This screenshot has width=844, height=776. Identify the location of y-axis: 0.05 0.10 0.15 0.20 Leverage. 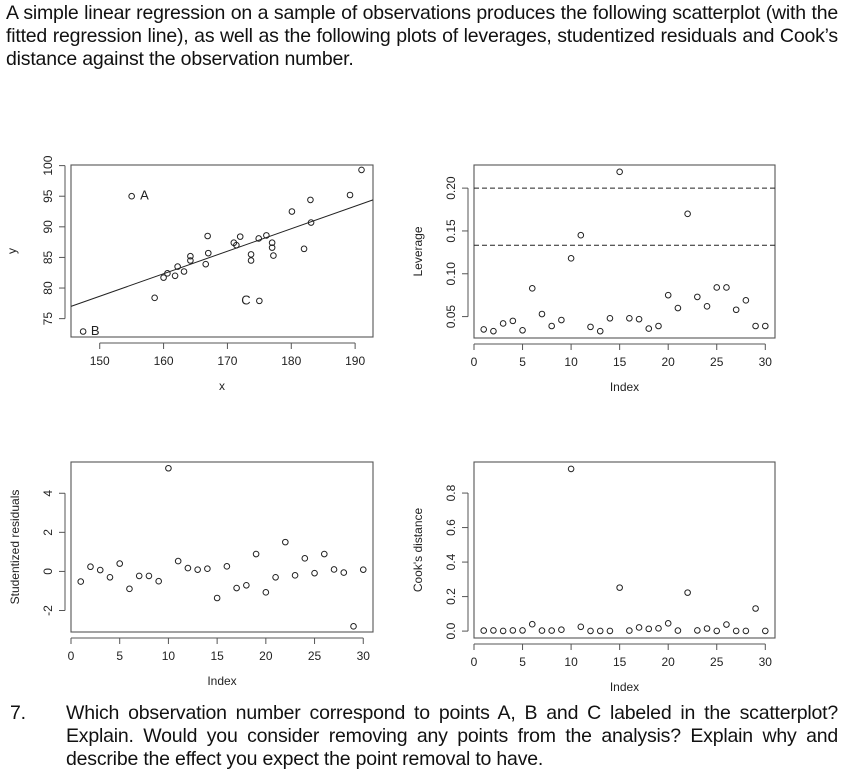
(440, 252).